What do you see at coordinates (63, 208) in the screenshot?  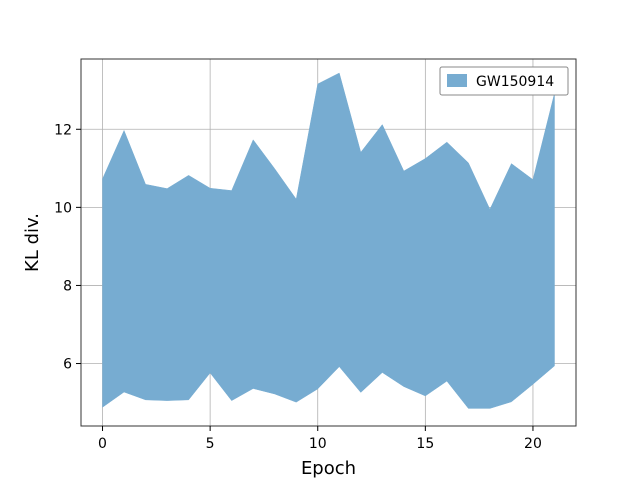 I see `y-tick-label: 10` at bounding box center [63, 208].